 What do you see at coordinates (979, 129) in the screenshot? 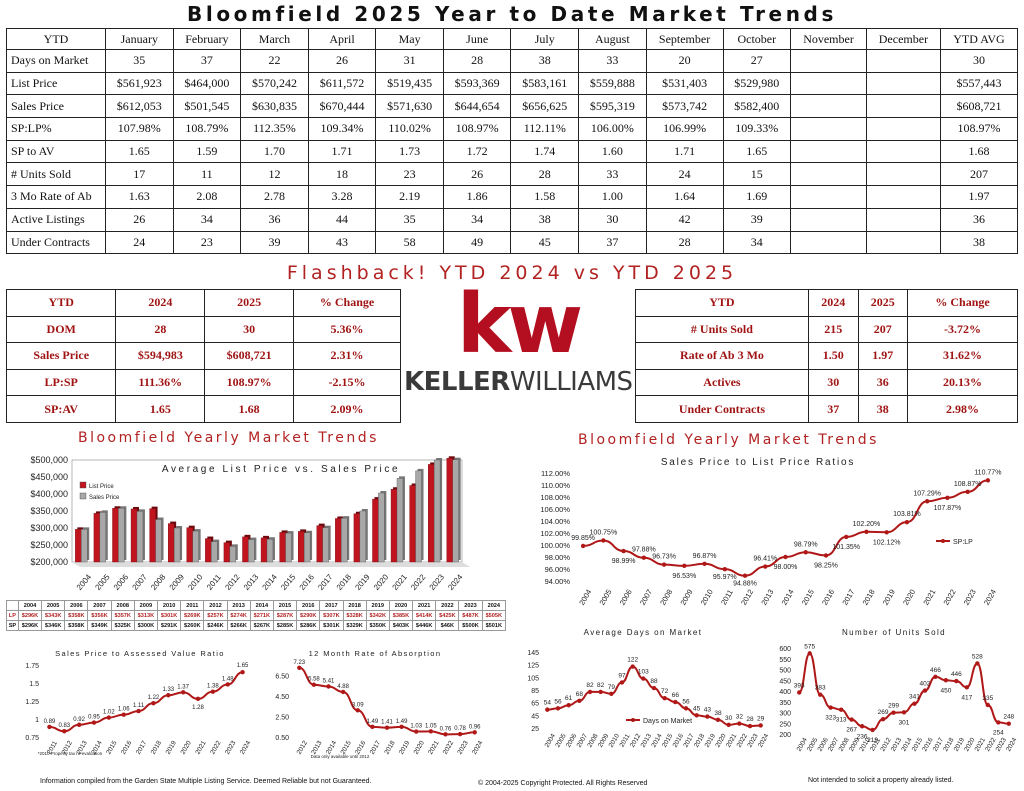
I see `table-cell: 108.97%` at bounding box center [979, 129].